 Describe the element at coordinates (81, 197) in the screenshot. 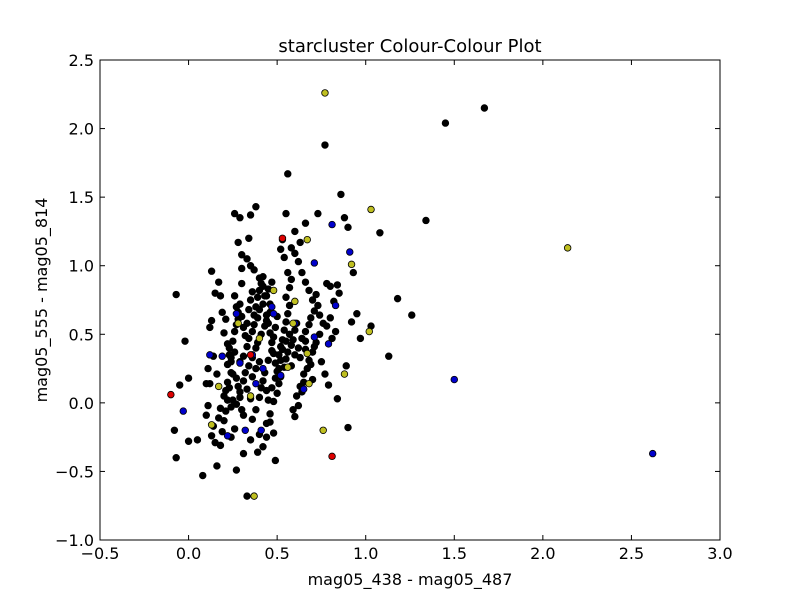

I see `y-tick-label: 1.5` at that location.